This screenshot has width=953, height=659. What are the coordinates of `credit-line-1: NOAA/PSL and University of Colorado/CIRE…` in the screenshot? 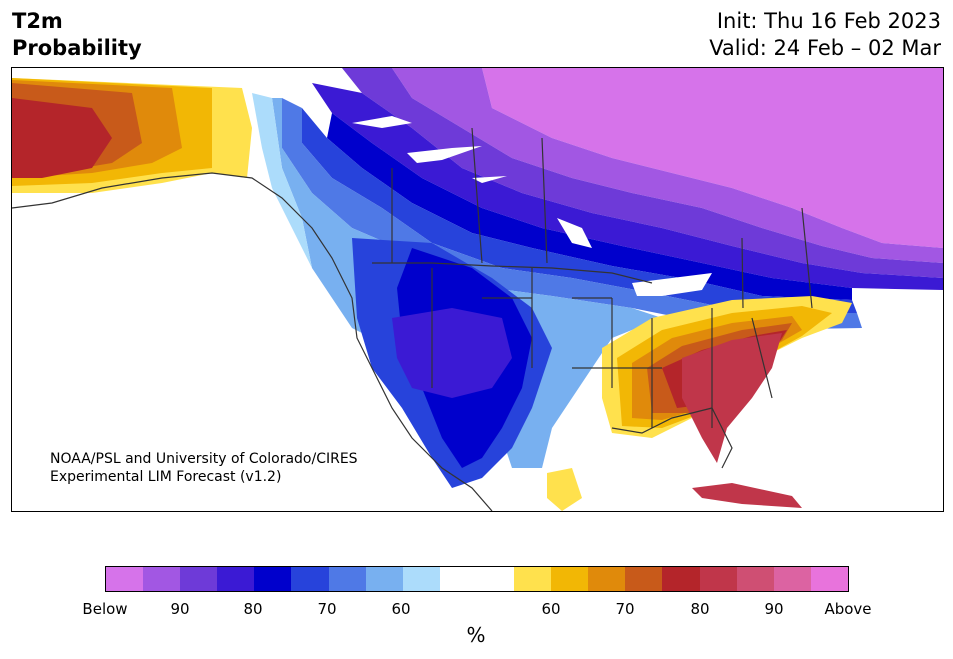 It's located at (204, 459).